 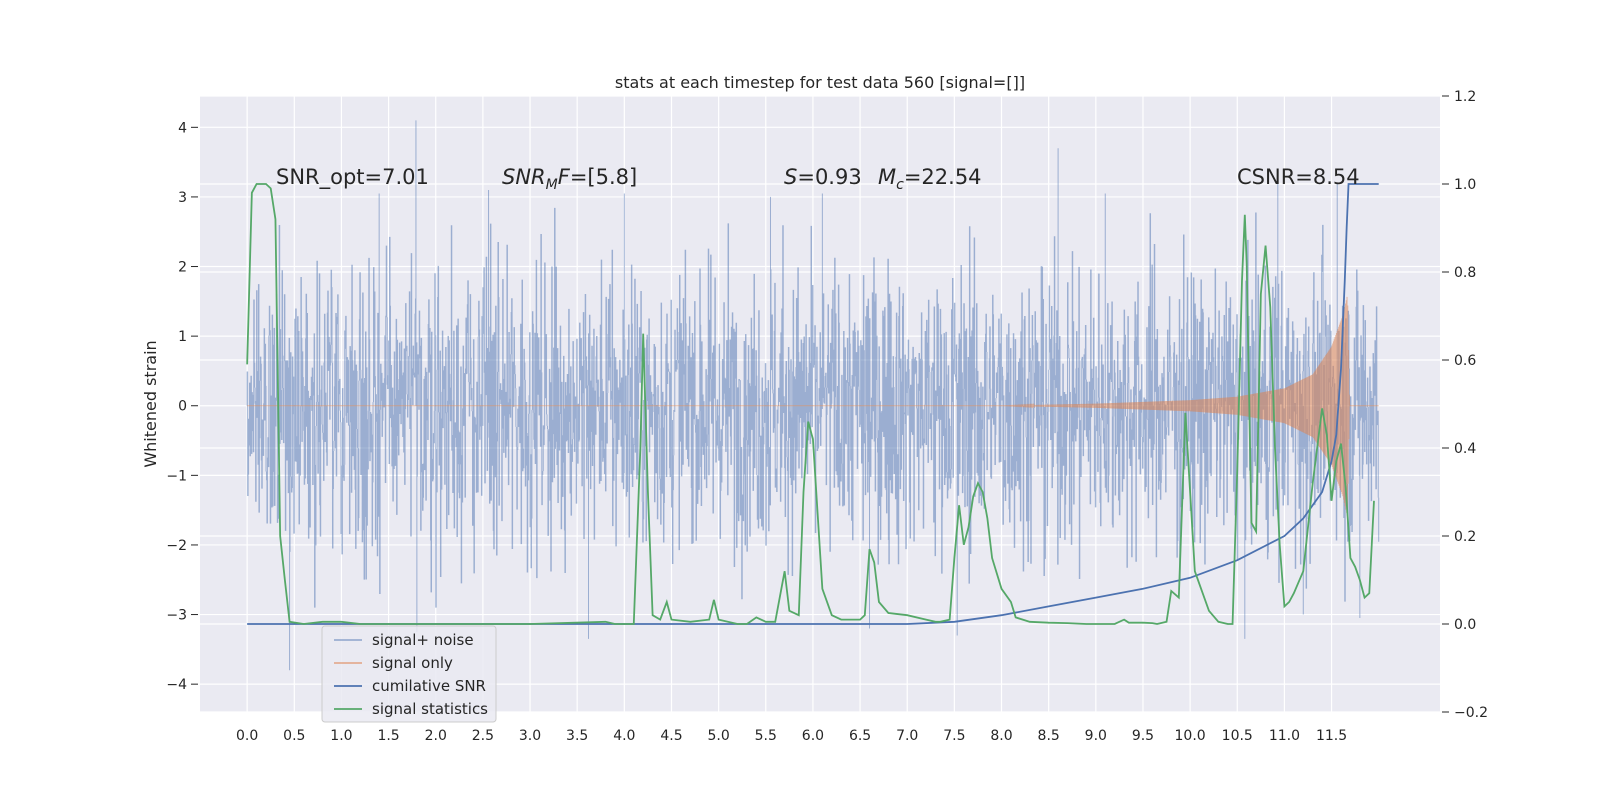 I want to click on annotation-csnr: CSNR=8.54, so click(x=1298, y=177).